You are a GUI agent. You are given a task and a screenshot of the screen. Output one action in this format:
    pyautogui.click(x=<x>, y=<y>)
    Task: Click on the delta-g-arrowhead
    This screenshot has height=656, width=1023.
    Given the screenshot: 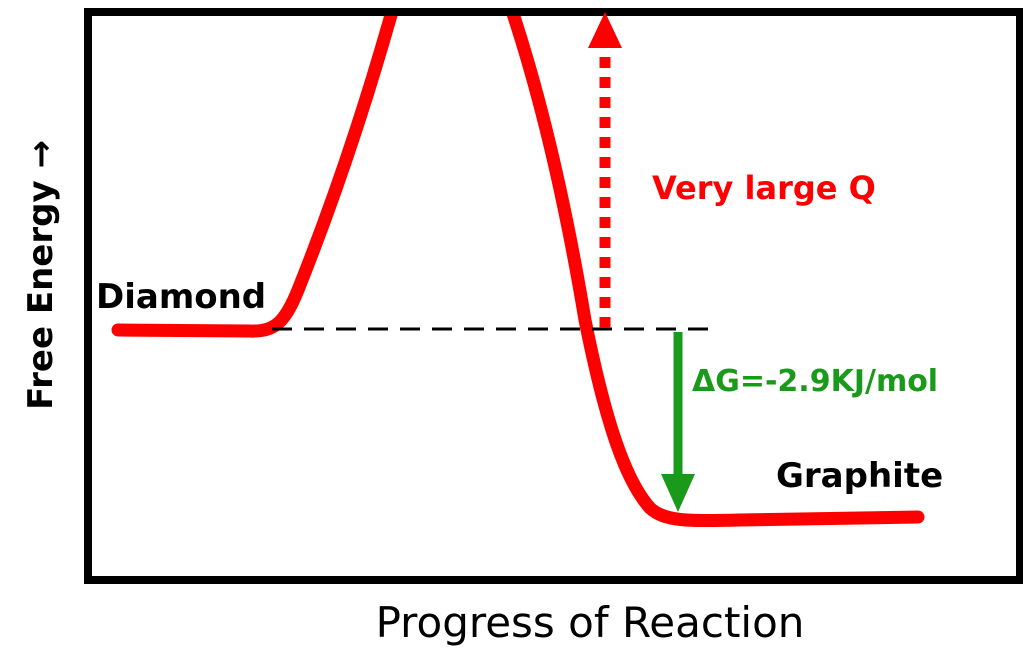 What is the action you would take?
    pyautogui.click(x=678, y=493)
    